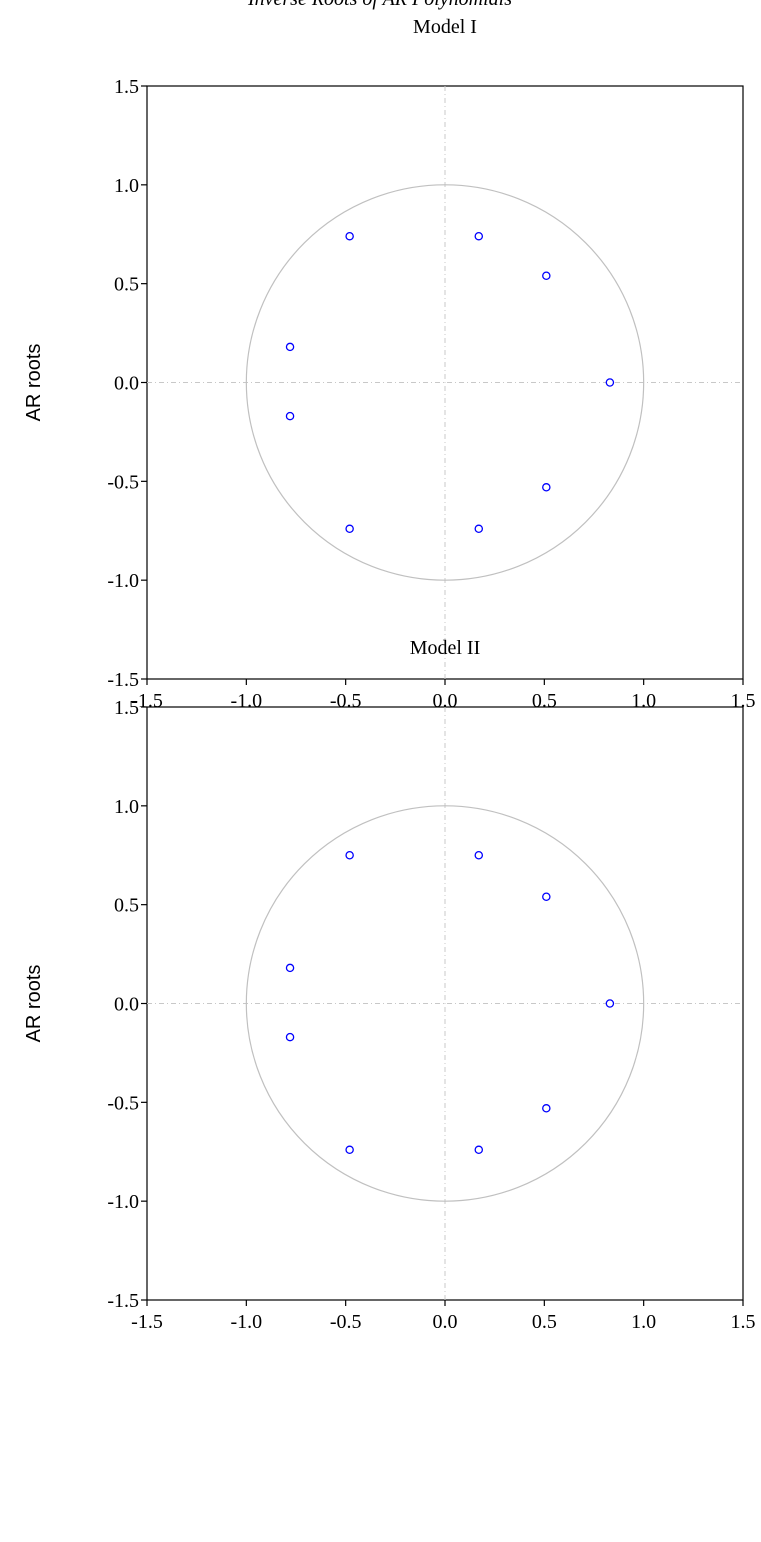 The width and height of the screenshot is (761, 1542). I want to click on x-tick-label: -1.5, so click(147, 1322).